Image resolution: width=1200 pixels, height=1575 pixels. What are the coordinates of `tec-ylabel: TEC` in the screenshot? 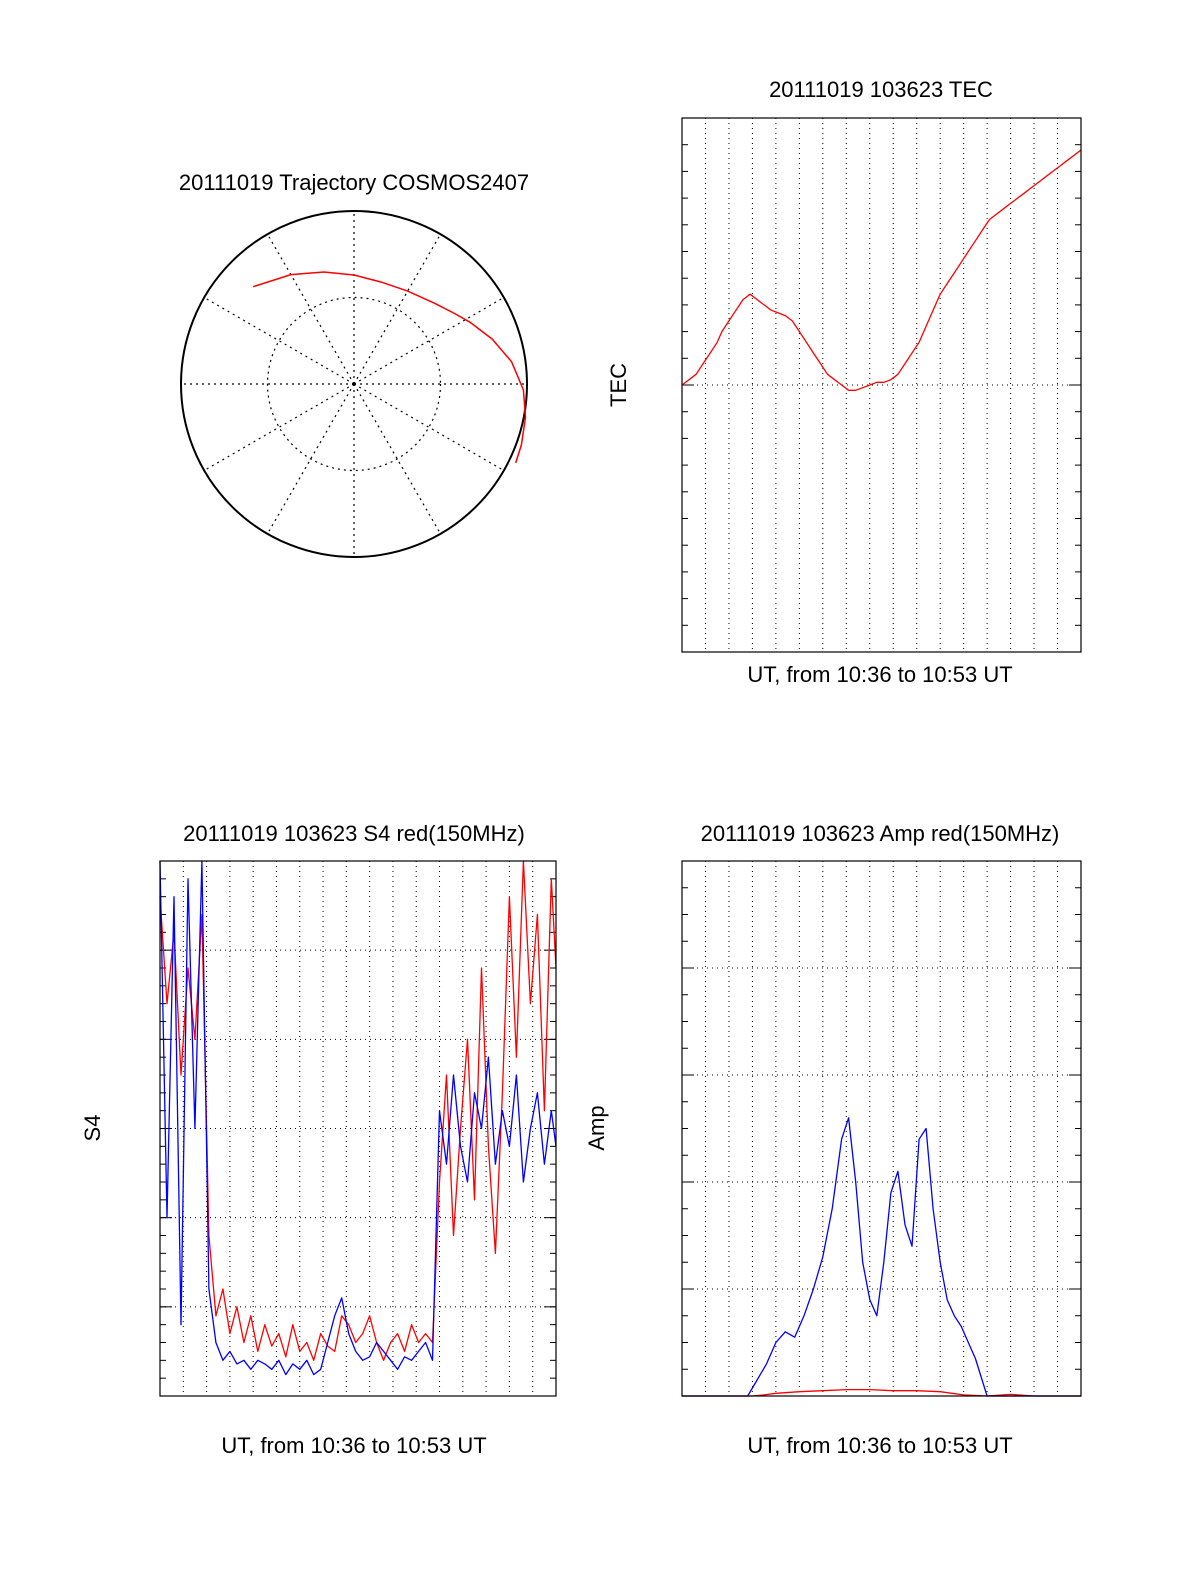 It's located at (618, 385).